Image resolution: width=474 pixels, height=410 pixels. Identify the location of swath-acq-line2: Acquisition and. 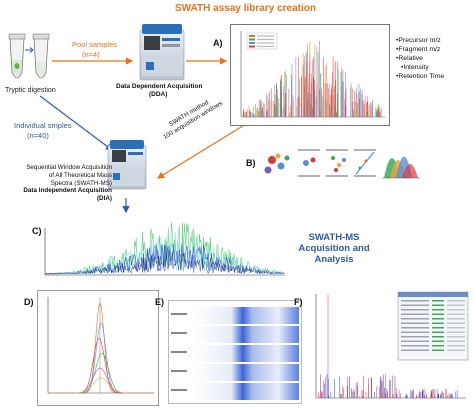
(334, 248).